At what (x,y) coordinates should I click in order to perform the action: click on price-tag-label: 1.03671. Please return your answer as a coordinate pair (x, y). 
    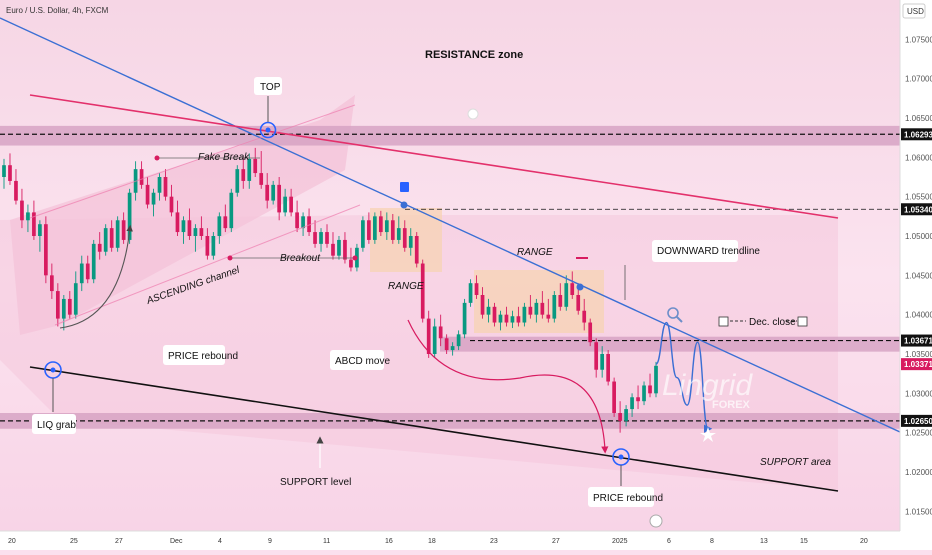
    Looking at the image, I should click on (918, 341).